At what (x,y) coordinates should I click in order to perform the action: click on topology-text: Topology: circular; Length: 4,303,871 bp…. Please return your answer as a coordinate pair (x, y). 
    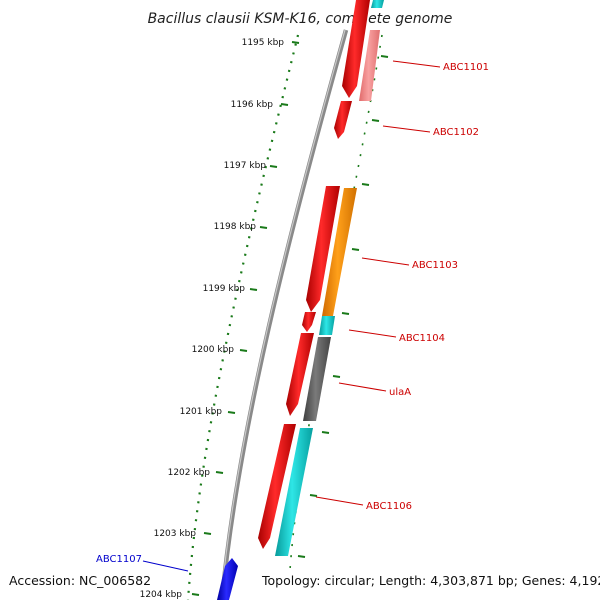
    Looking at the image, I should click on (431, 580).